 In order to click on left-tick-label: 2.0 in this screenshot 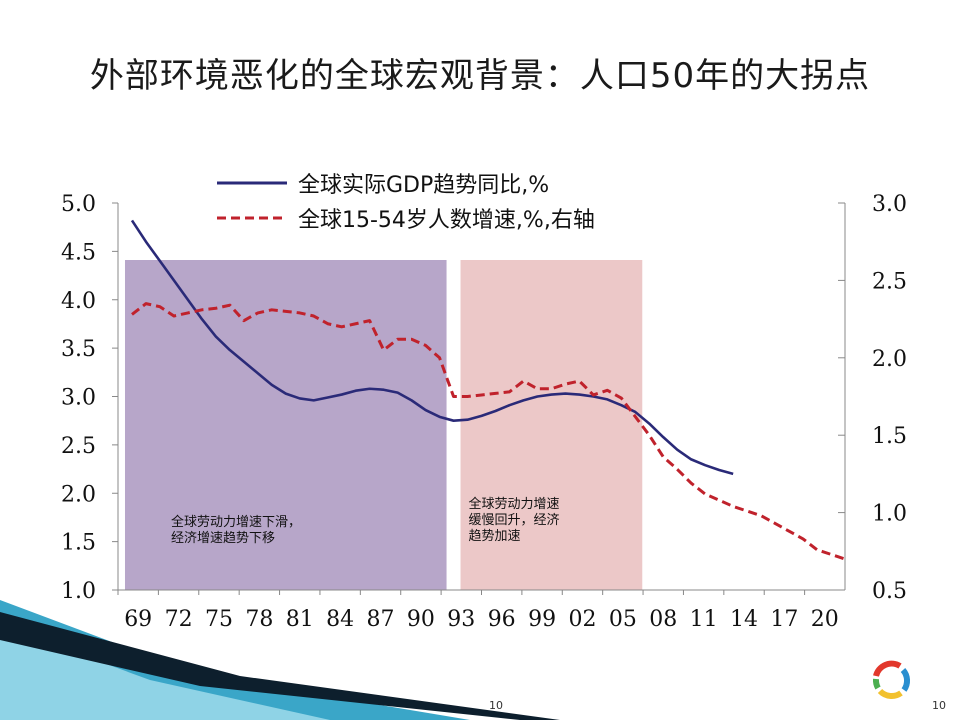, I will do `click(78, 494)`.